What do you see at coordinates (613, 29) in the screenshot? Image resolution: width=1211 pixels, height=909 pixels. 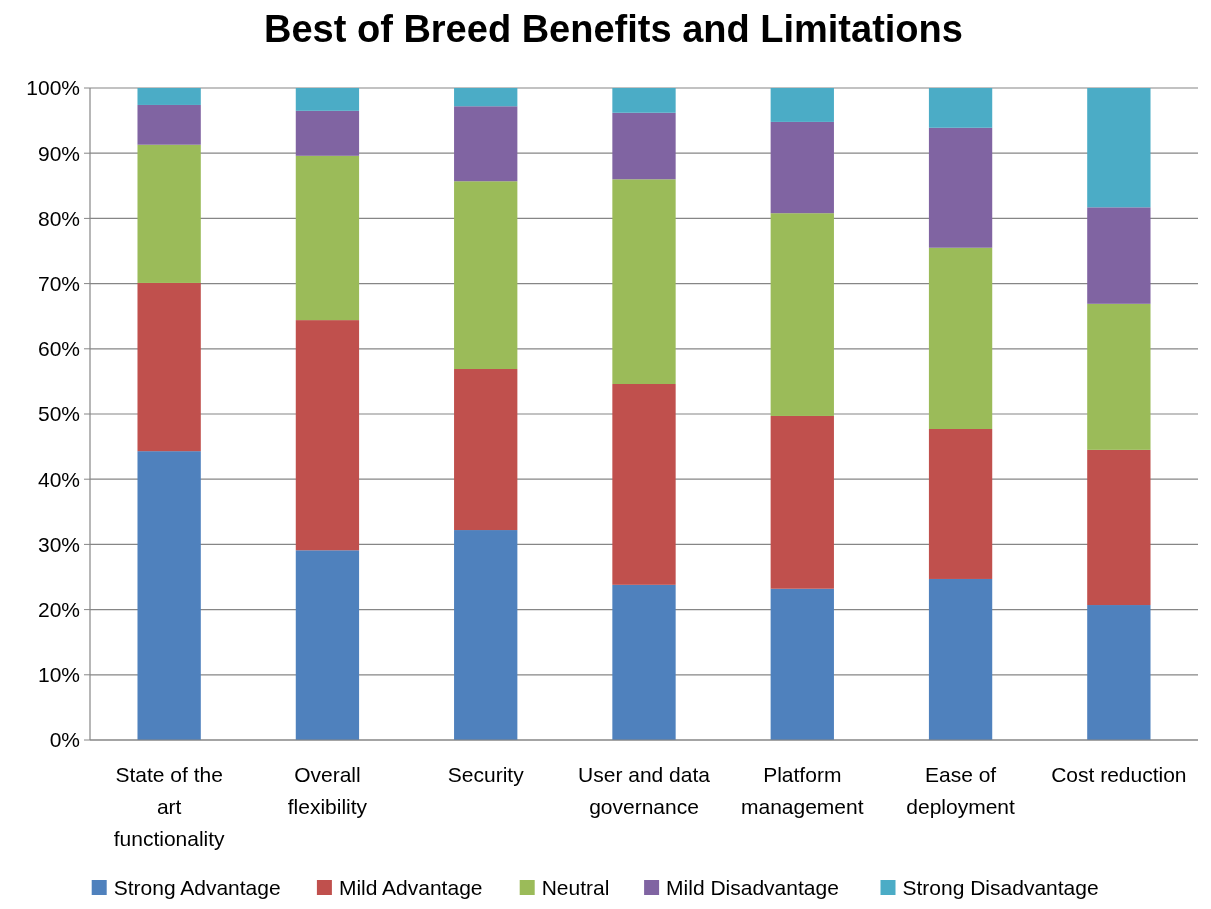 I see `chart-title: Best of Breed Benefits and Limitations` at bounding box center [613, 29].